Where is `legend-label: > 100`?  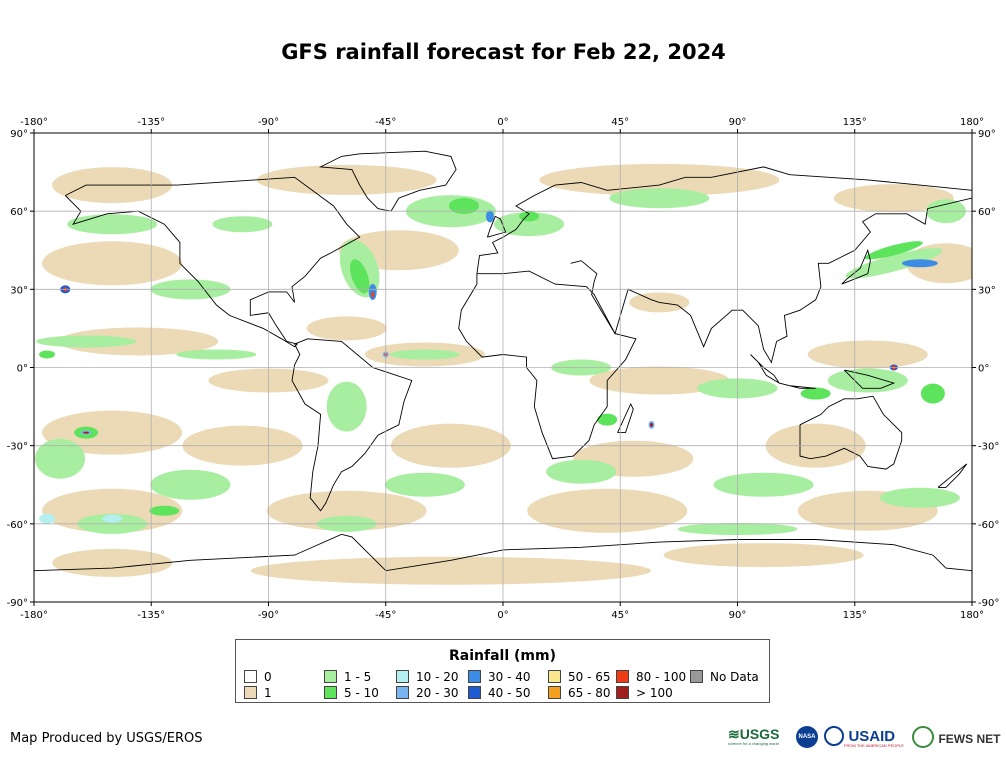 legend-label: > 100 is located at coordinates (654, 693).